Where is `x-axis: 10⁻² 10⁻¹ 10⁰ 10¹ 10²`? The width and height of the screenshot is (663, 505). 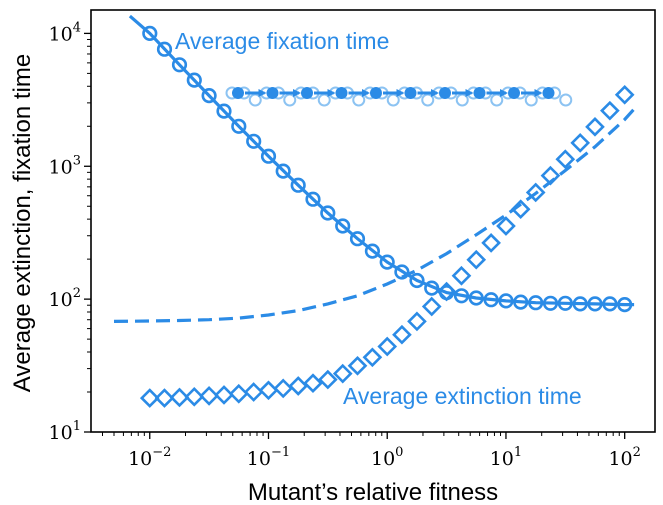
x-axis: 10⁻² 10⁻¹ 10⁰ 10¹ 10² is located at coordinates (371, 451).